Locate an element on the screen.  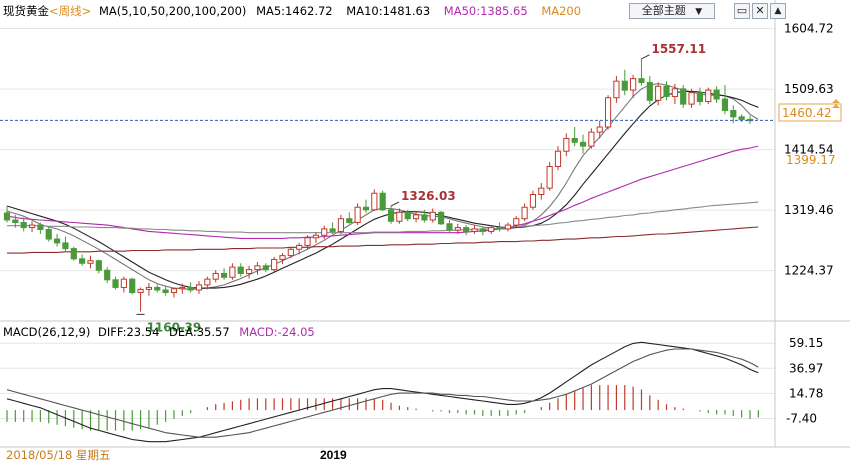
annotation-tick is located at coordinates (395, 204).